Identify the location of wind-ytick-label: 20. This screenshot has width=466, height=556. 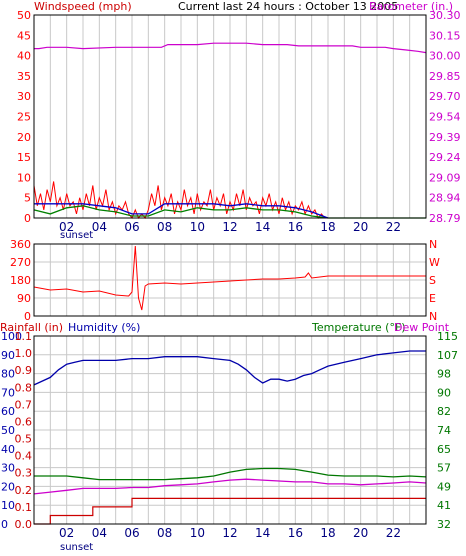
(24, 137).